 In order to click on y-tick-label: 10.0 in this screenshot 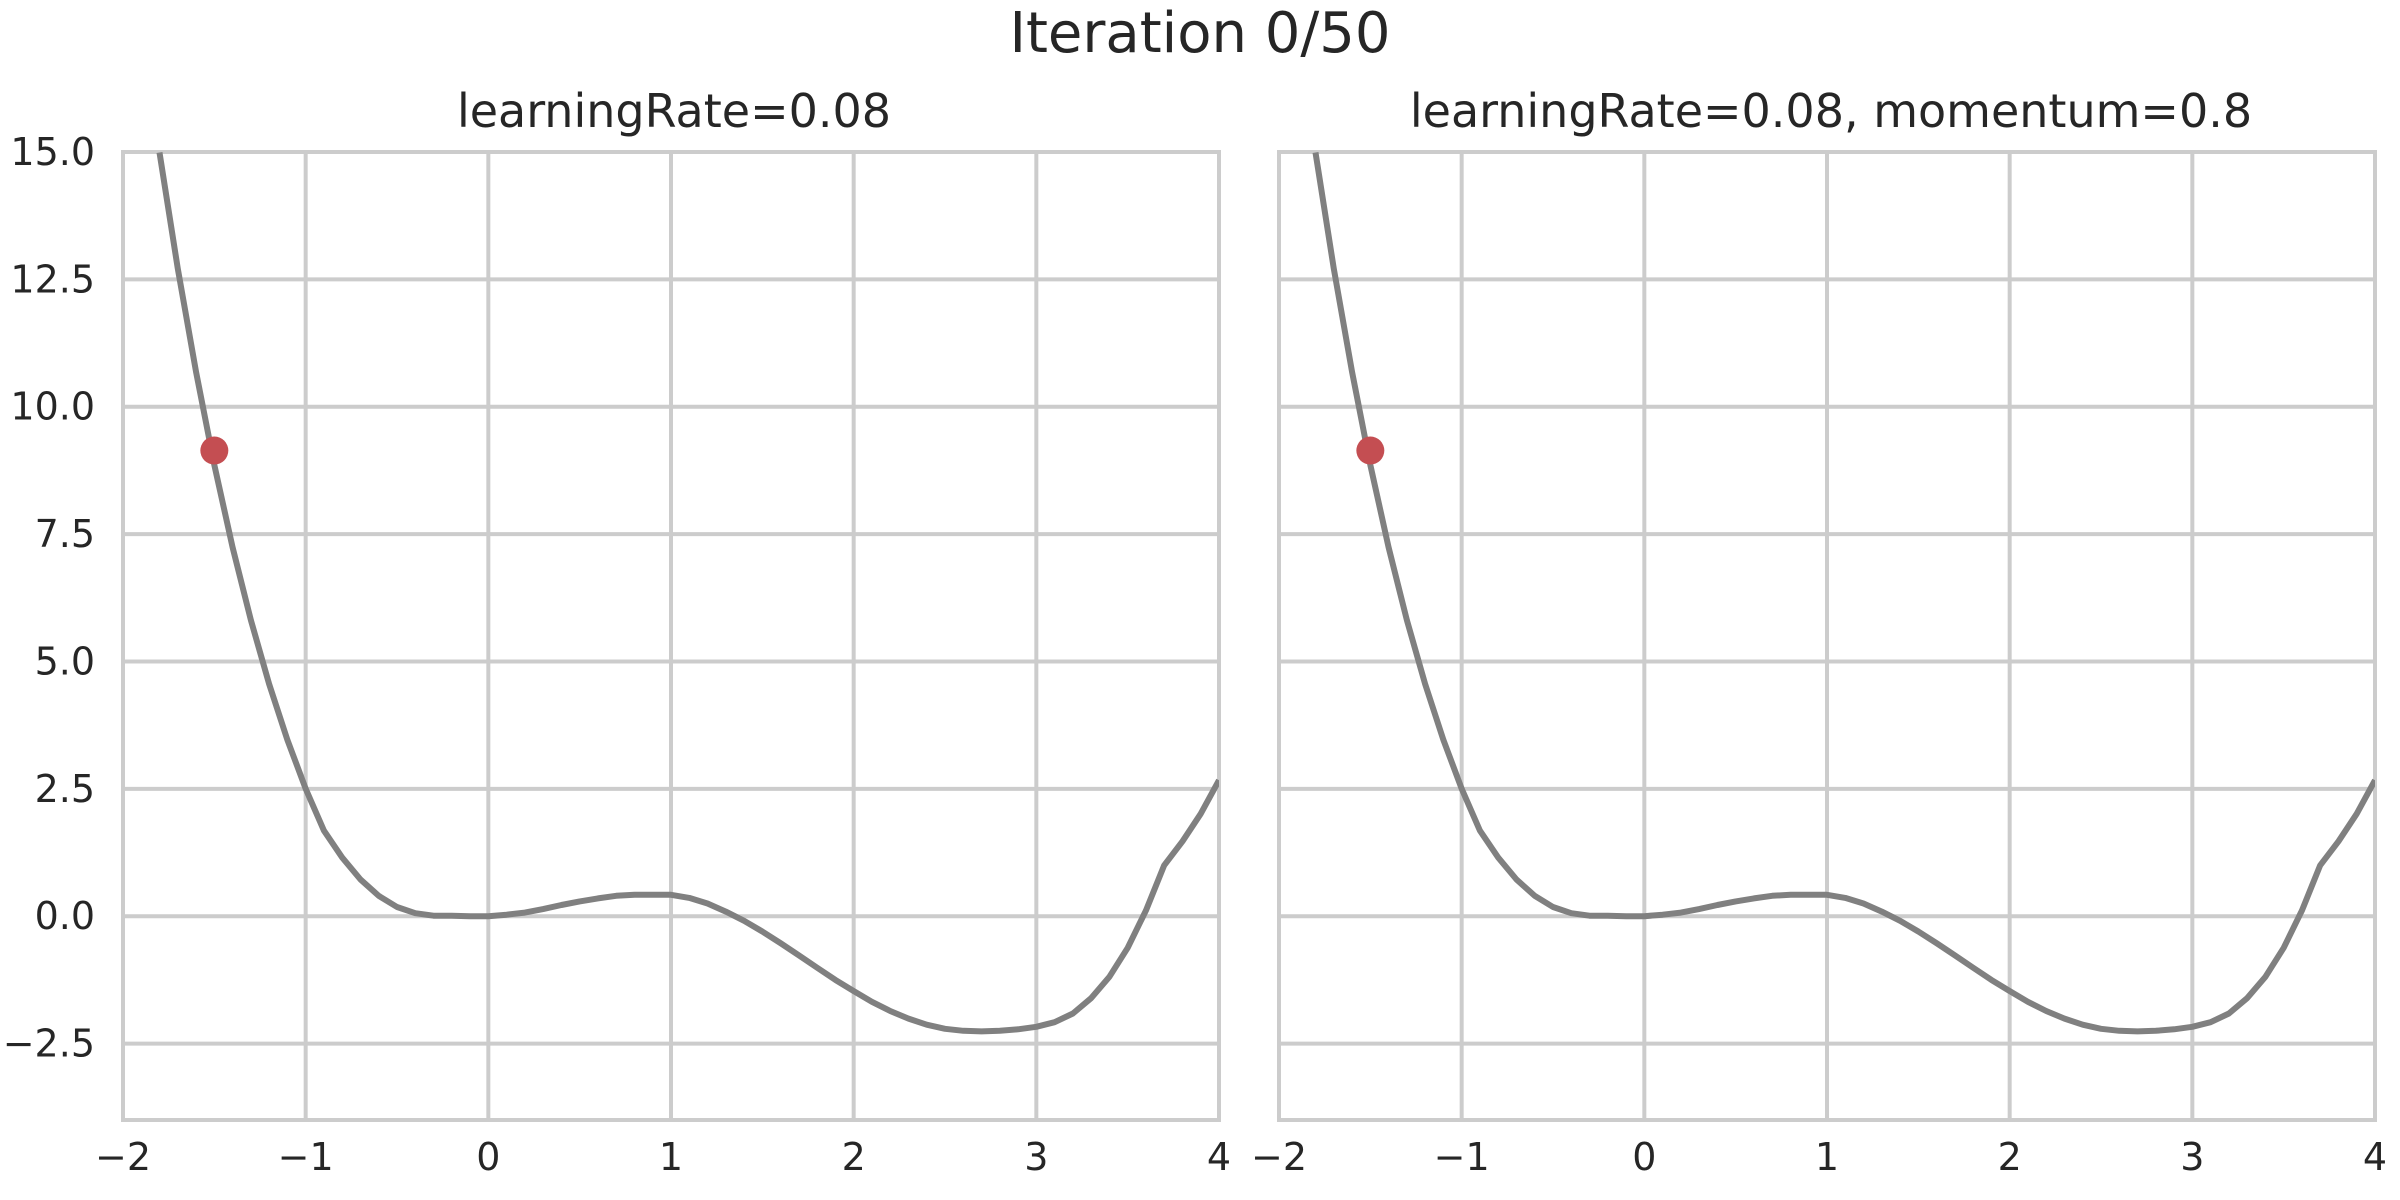, I will do `click(52, 407)`.